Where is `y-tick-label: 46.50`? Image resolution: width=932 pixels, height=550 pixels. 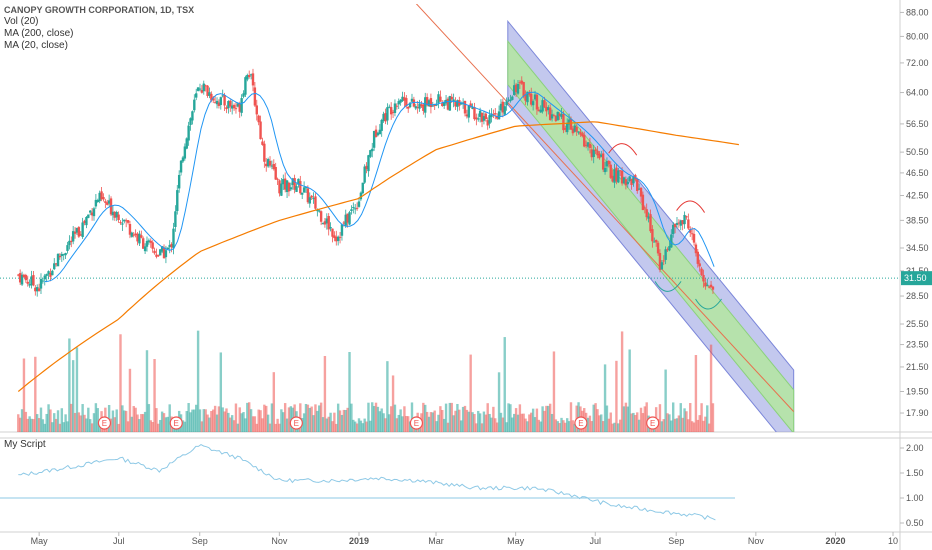
y-tick-label: 46.50 is located at coordinates (917, 173).